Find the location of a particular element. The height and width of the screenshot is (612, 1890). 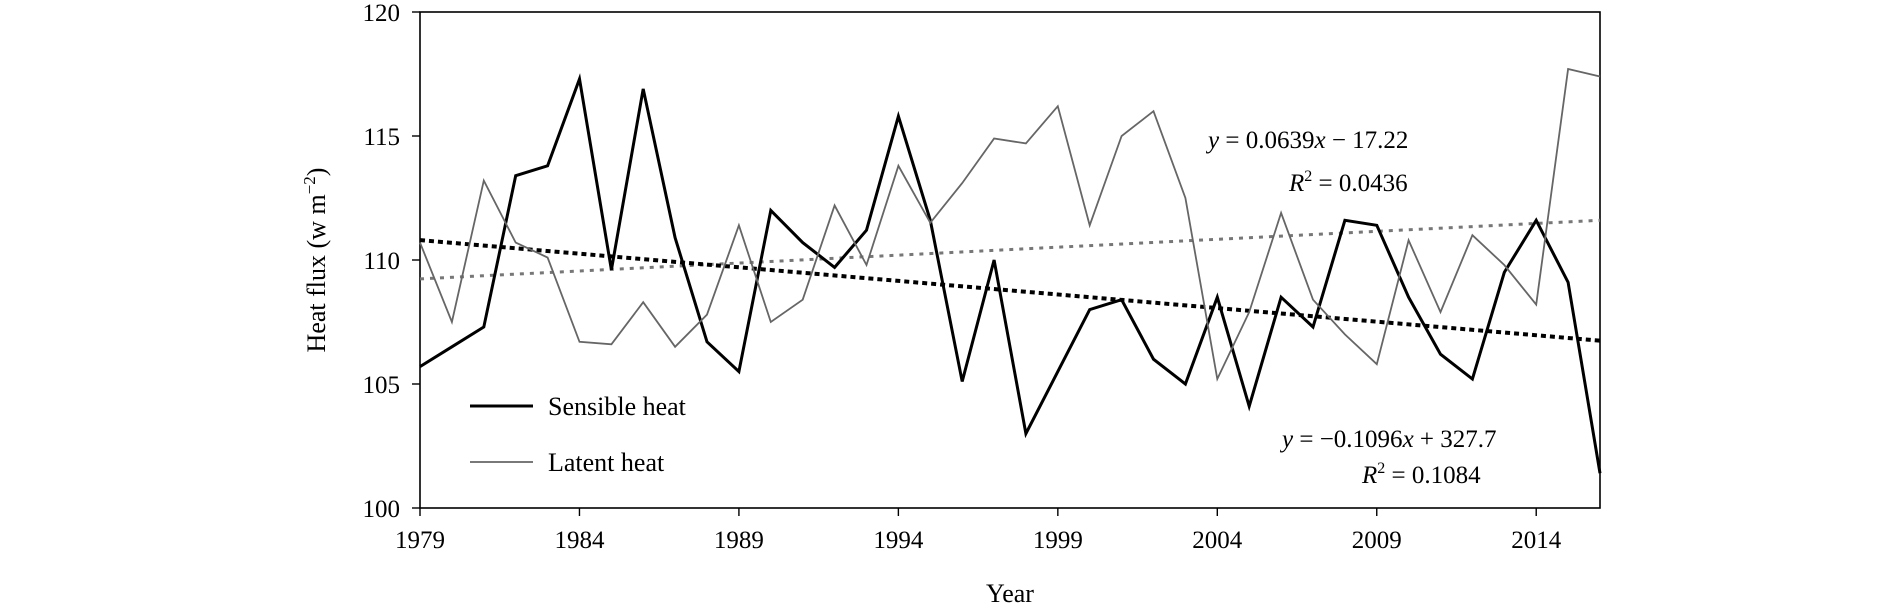

x-tick-label-1994: 1994 is located at coordinates (898, 540).